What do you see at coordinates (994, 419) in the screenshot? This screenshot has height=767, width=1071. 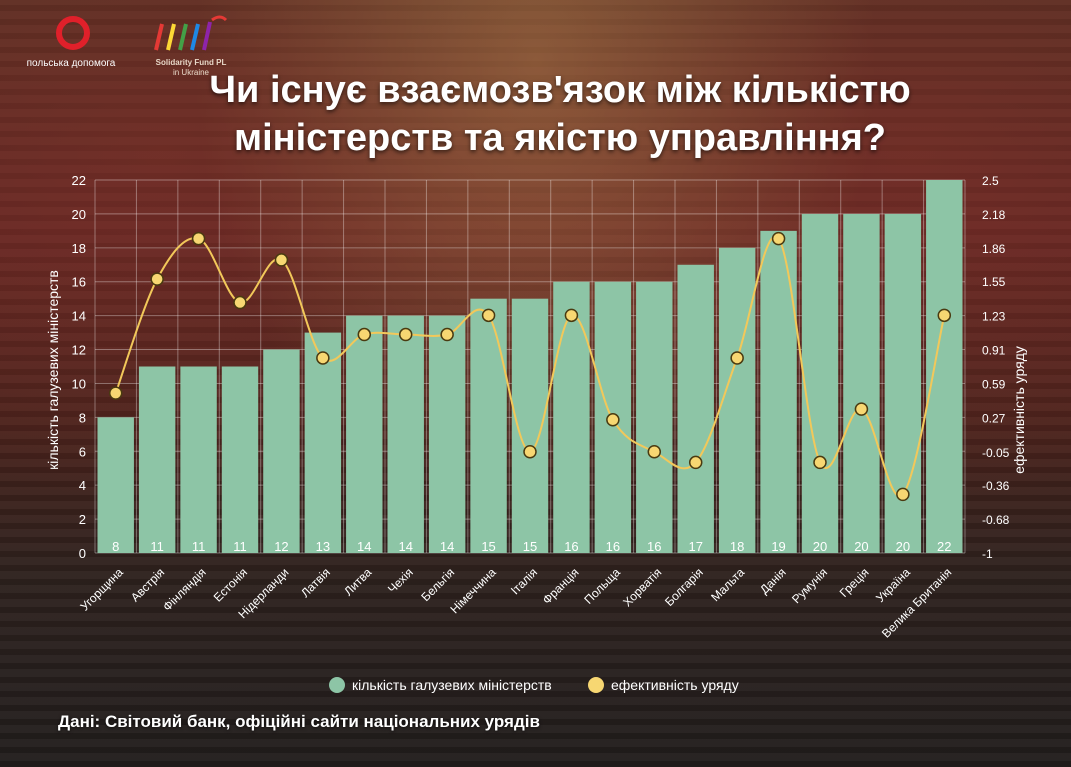 I see `y2-tick-label: 0.27` at bounding box center [994, 419].